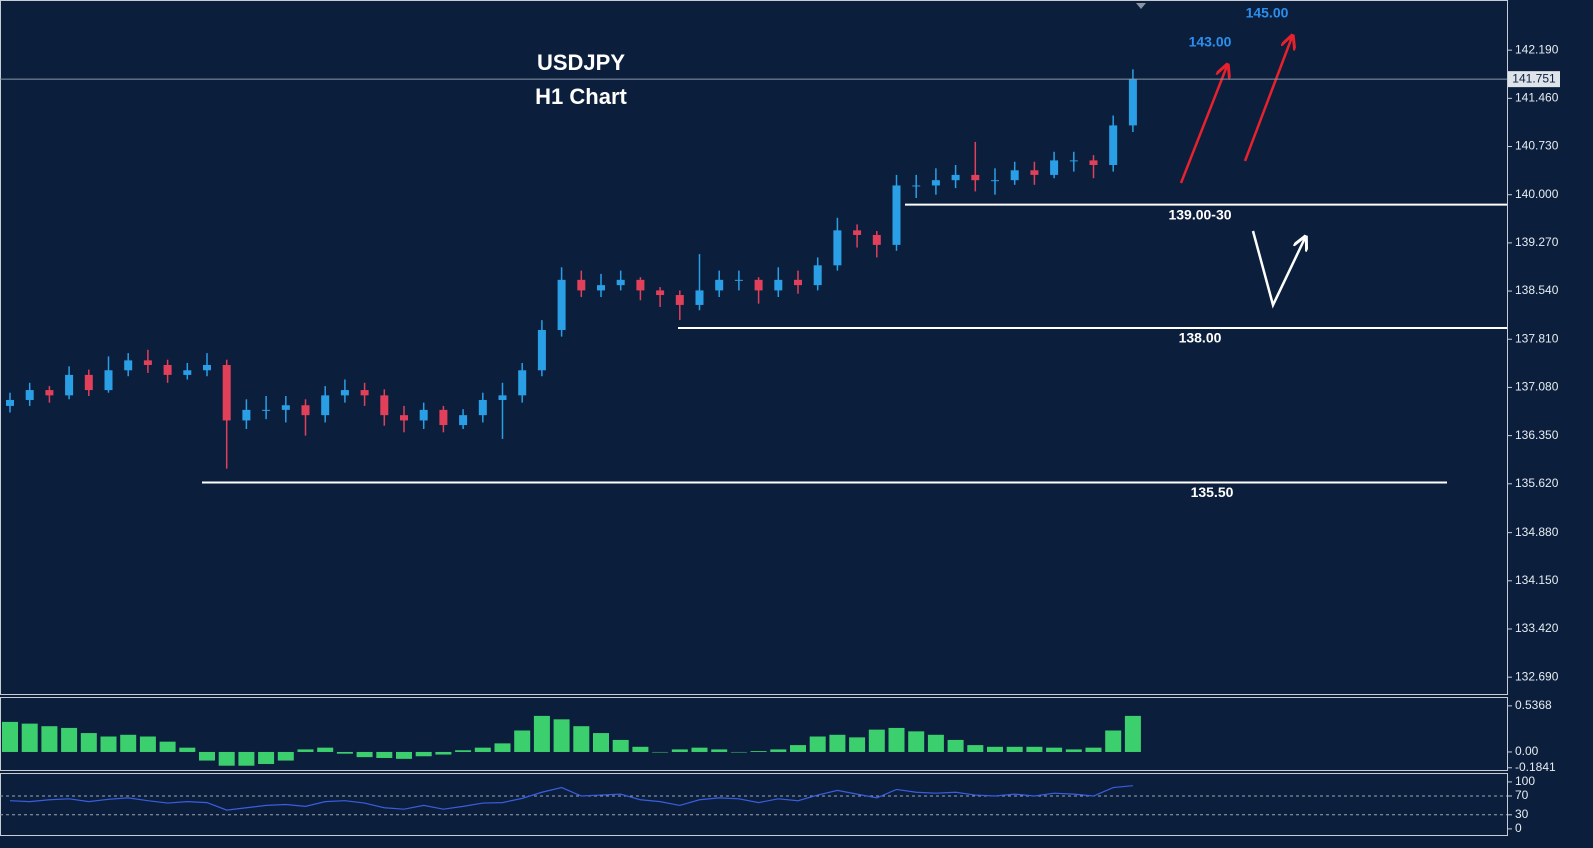  Describe the element at coordinates (1522, 814) in the screenshot. I see `y-tick-label: 30` at that location.